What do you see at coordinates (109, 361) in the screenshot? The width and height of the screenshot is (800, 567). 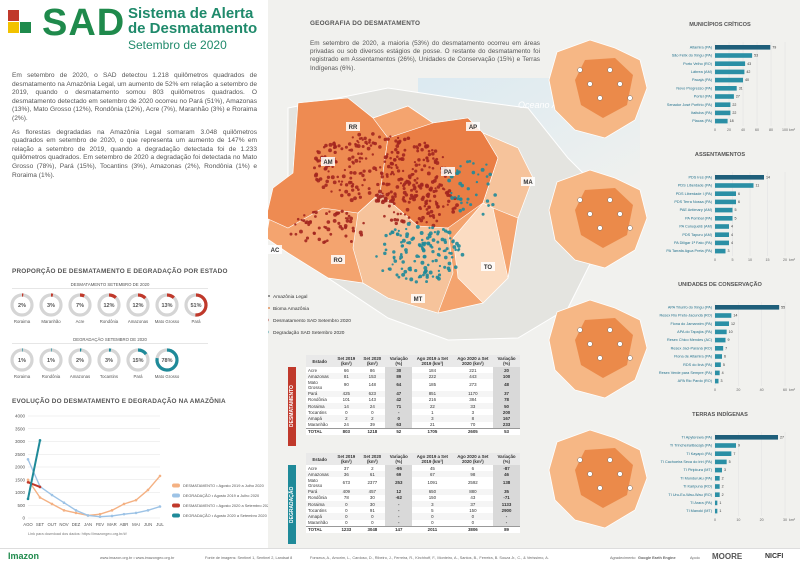 I see `donut-label: 3%` at bounding box center [109, 361].